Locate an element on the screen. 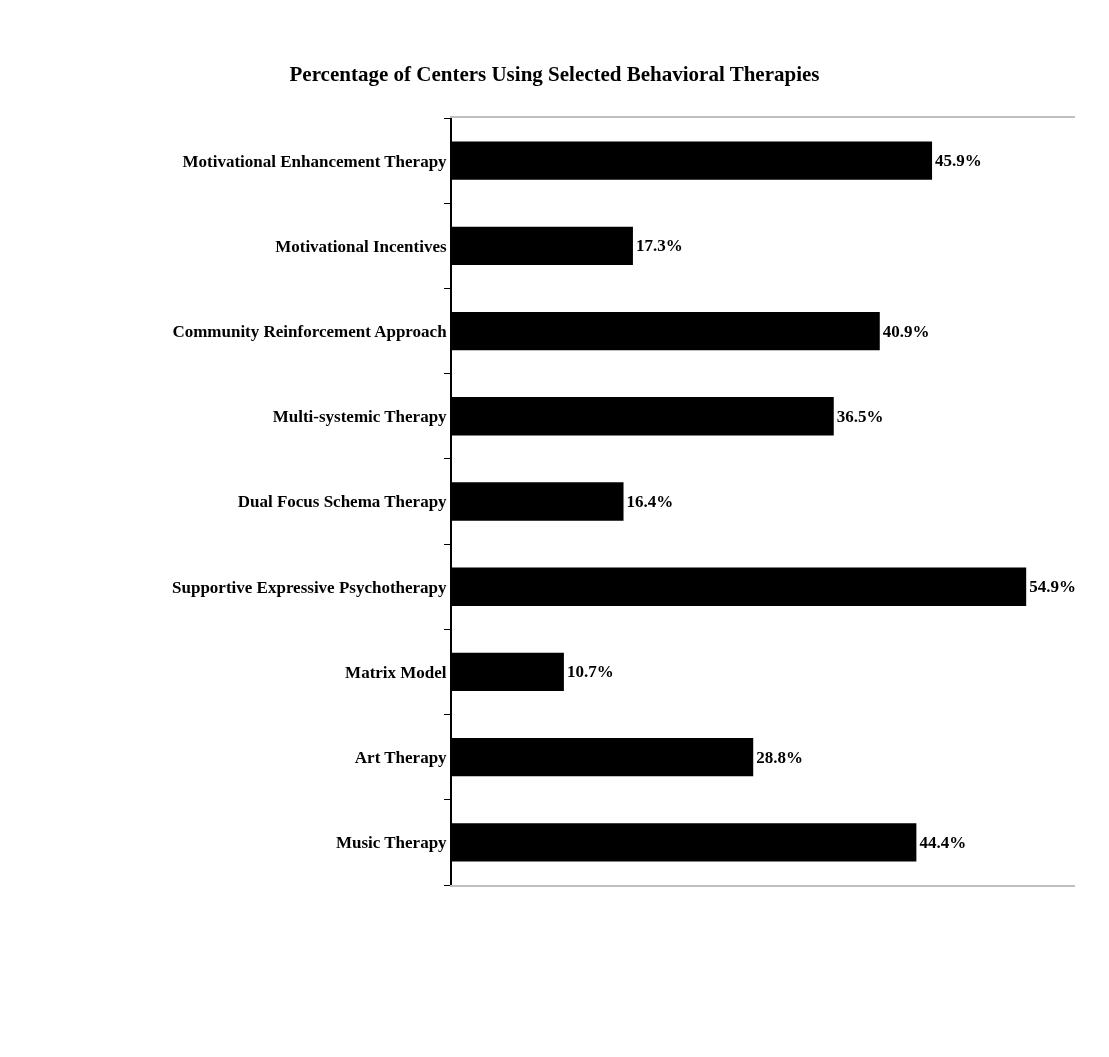 The image size is (1109, 1057). y-tick-label: Motivational Enhancement Therapy is located at coordinates (315, 161).